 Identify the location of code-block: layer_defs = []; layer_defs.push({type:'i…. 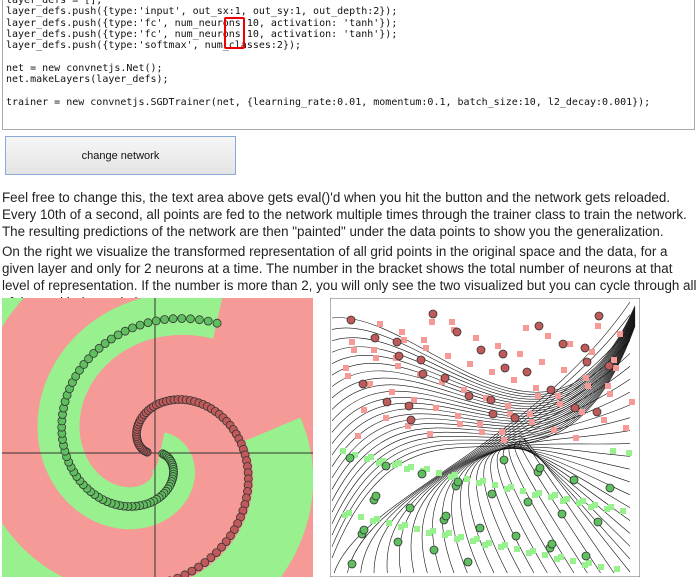
(350, 25).